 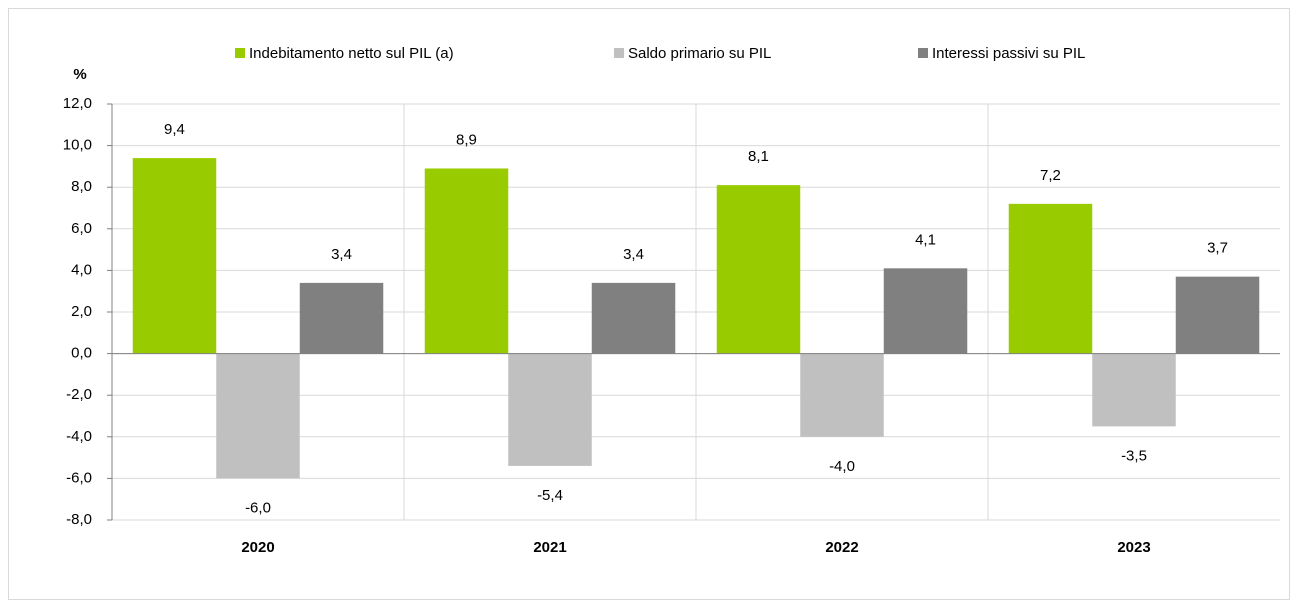 I want to click on y-tick-label: -6,0, so click(x=79, y=477).